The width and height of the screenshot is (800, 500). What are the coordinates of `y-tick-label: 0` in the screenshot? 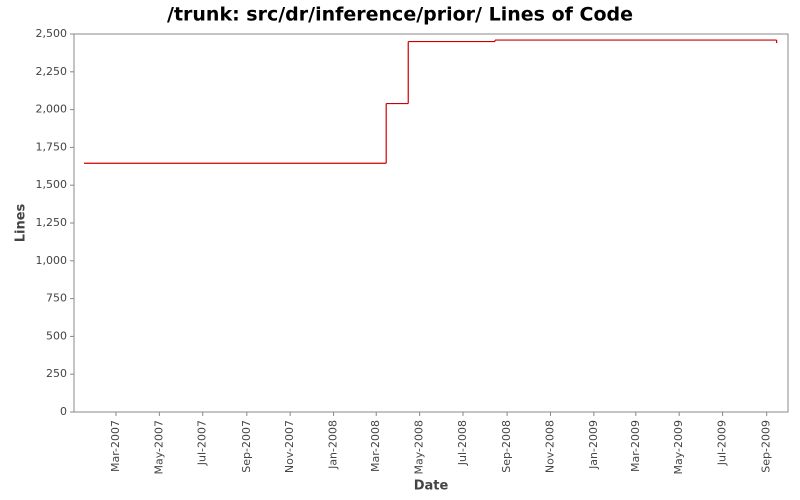 It's located at (63, 411).